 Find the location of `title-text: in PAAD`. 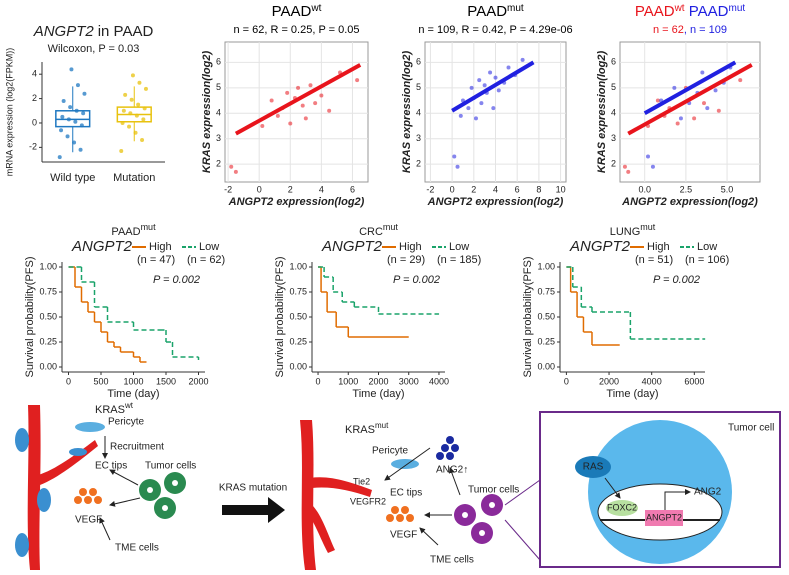

title-text: in PAAD is located at coordinates (126, 31).